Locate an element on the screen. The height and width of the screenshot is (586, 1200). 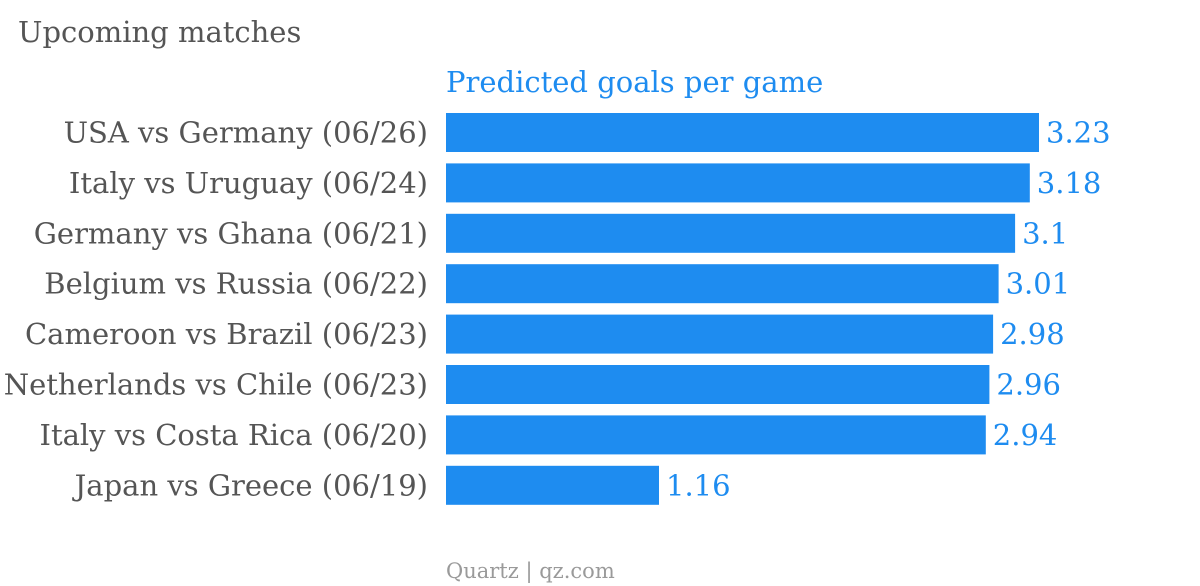
source-credit: Quartz | qz.com is located at coordinates (530, 571).